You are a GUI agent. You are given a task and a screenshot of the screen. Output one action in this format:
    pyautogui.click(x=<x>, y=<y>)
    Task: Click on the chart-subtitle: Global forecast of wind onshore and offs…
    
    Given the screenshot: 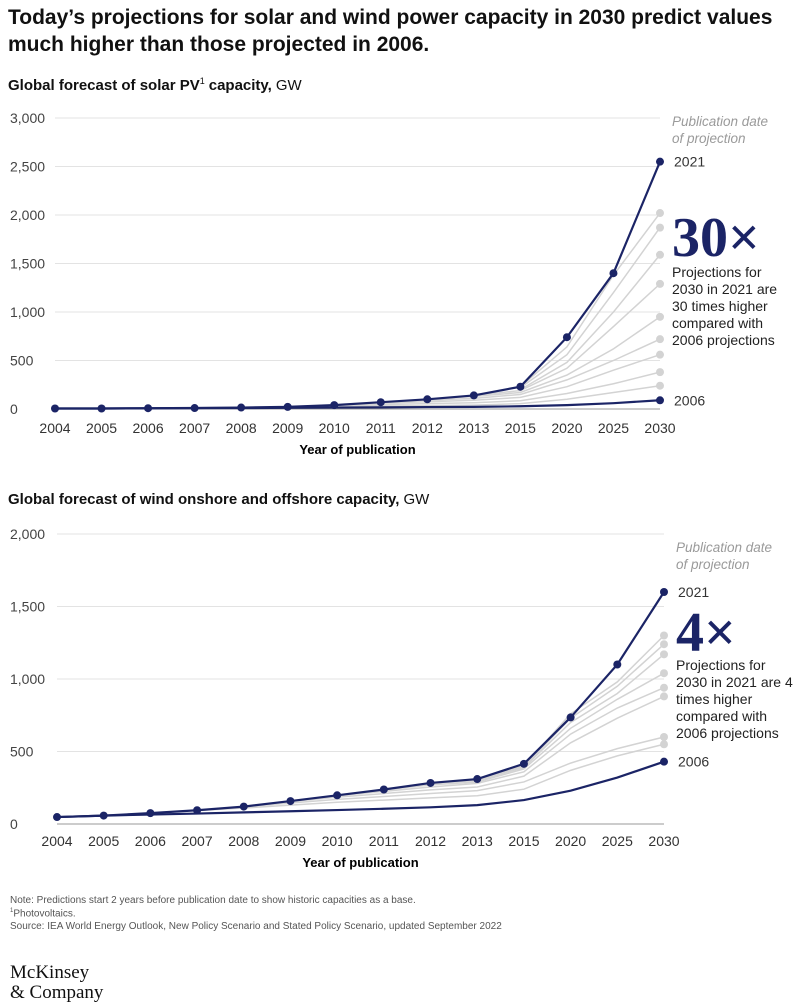 What is the action you would take?
    pyautogui.click(x=218, y=499)
    